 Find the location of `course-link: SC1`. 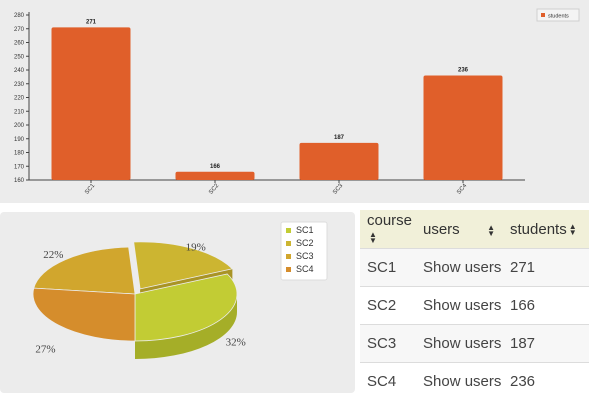

course-link: SC1 is located at coordinates (388, 267).